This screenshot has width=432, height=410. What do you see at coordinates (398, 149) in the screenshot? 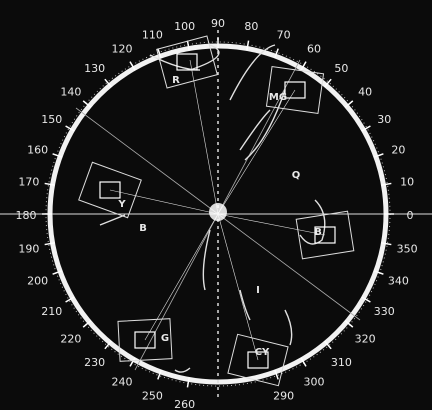
I see `degree-label: 20` at bounding box center [398, 149].